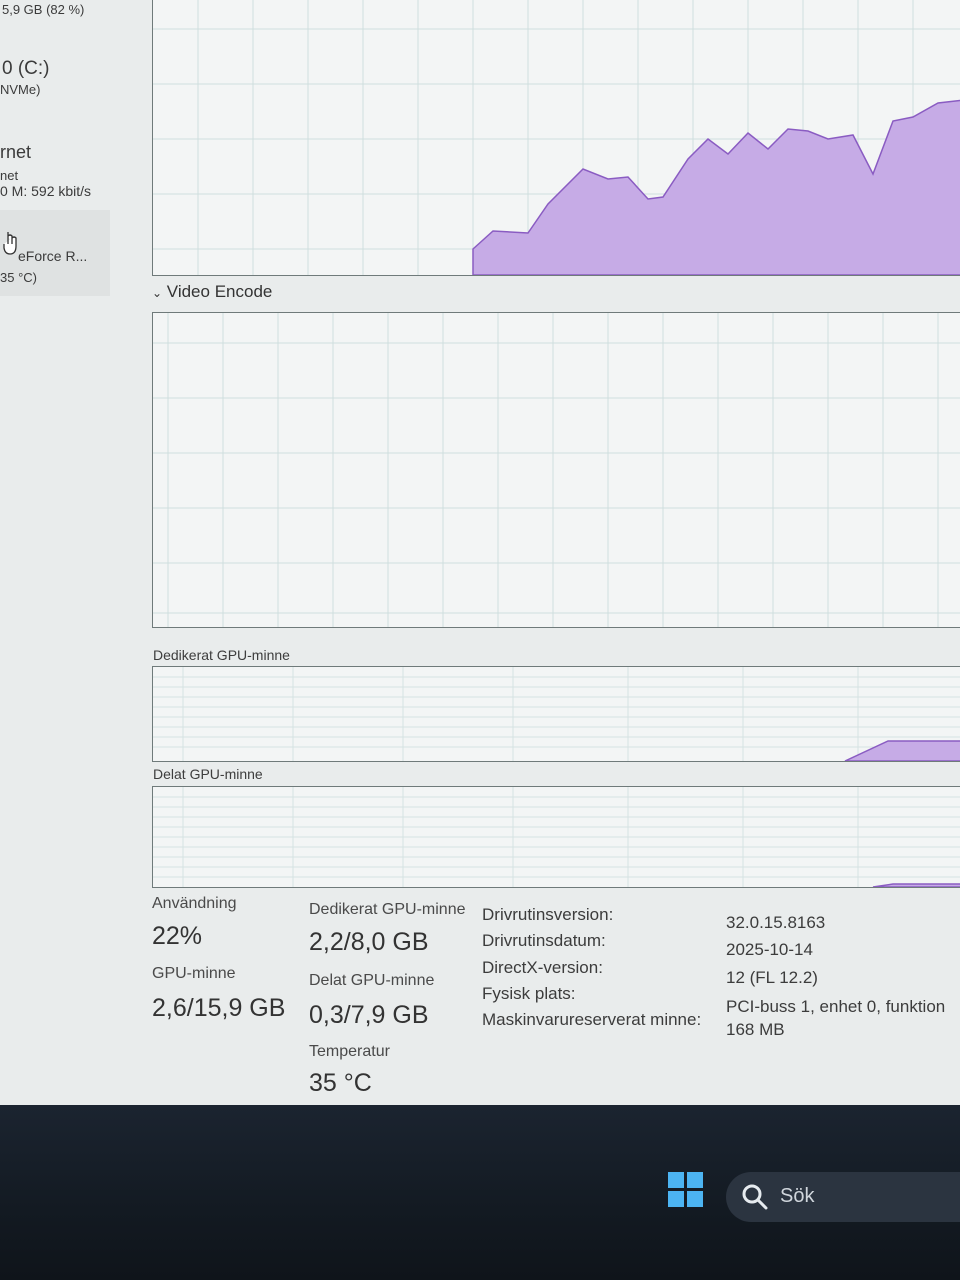  What do you see at coordinates (219, 1008) in the screenshot?
I see `gpu-memory-value: 2,6/15,9 GB` at bounding box center [219, 1008].